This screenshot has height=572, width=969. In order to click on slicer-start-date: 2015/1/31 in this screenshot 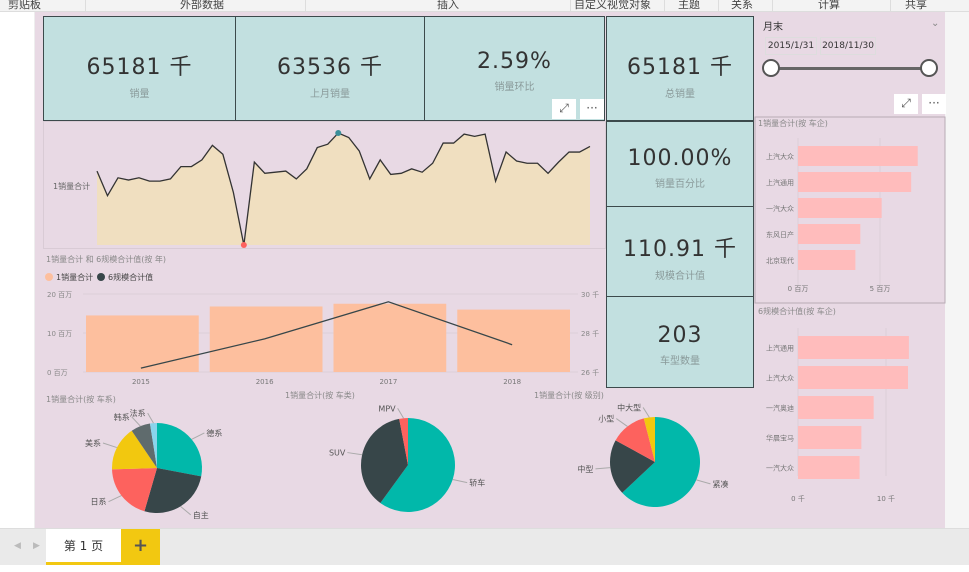, I will do `click(791, 46)`.